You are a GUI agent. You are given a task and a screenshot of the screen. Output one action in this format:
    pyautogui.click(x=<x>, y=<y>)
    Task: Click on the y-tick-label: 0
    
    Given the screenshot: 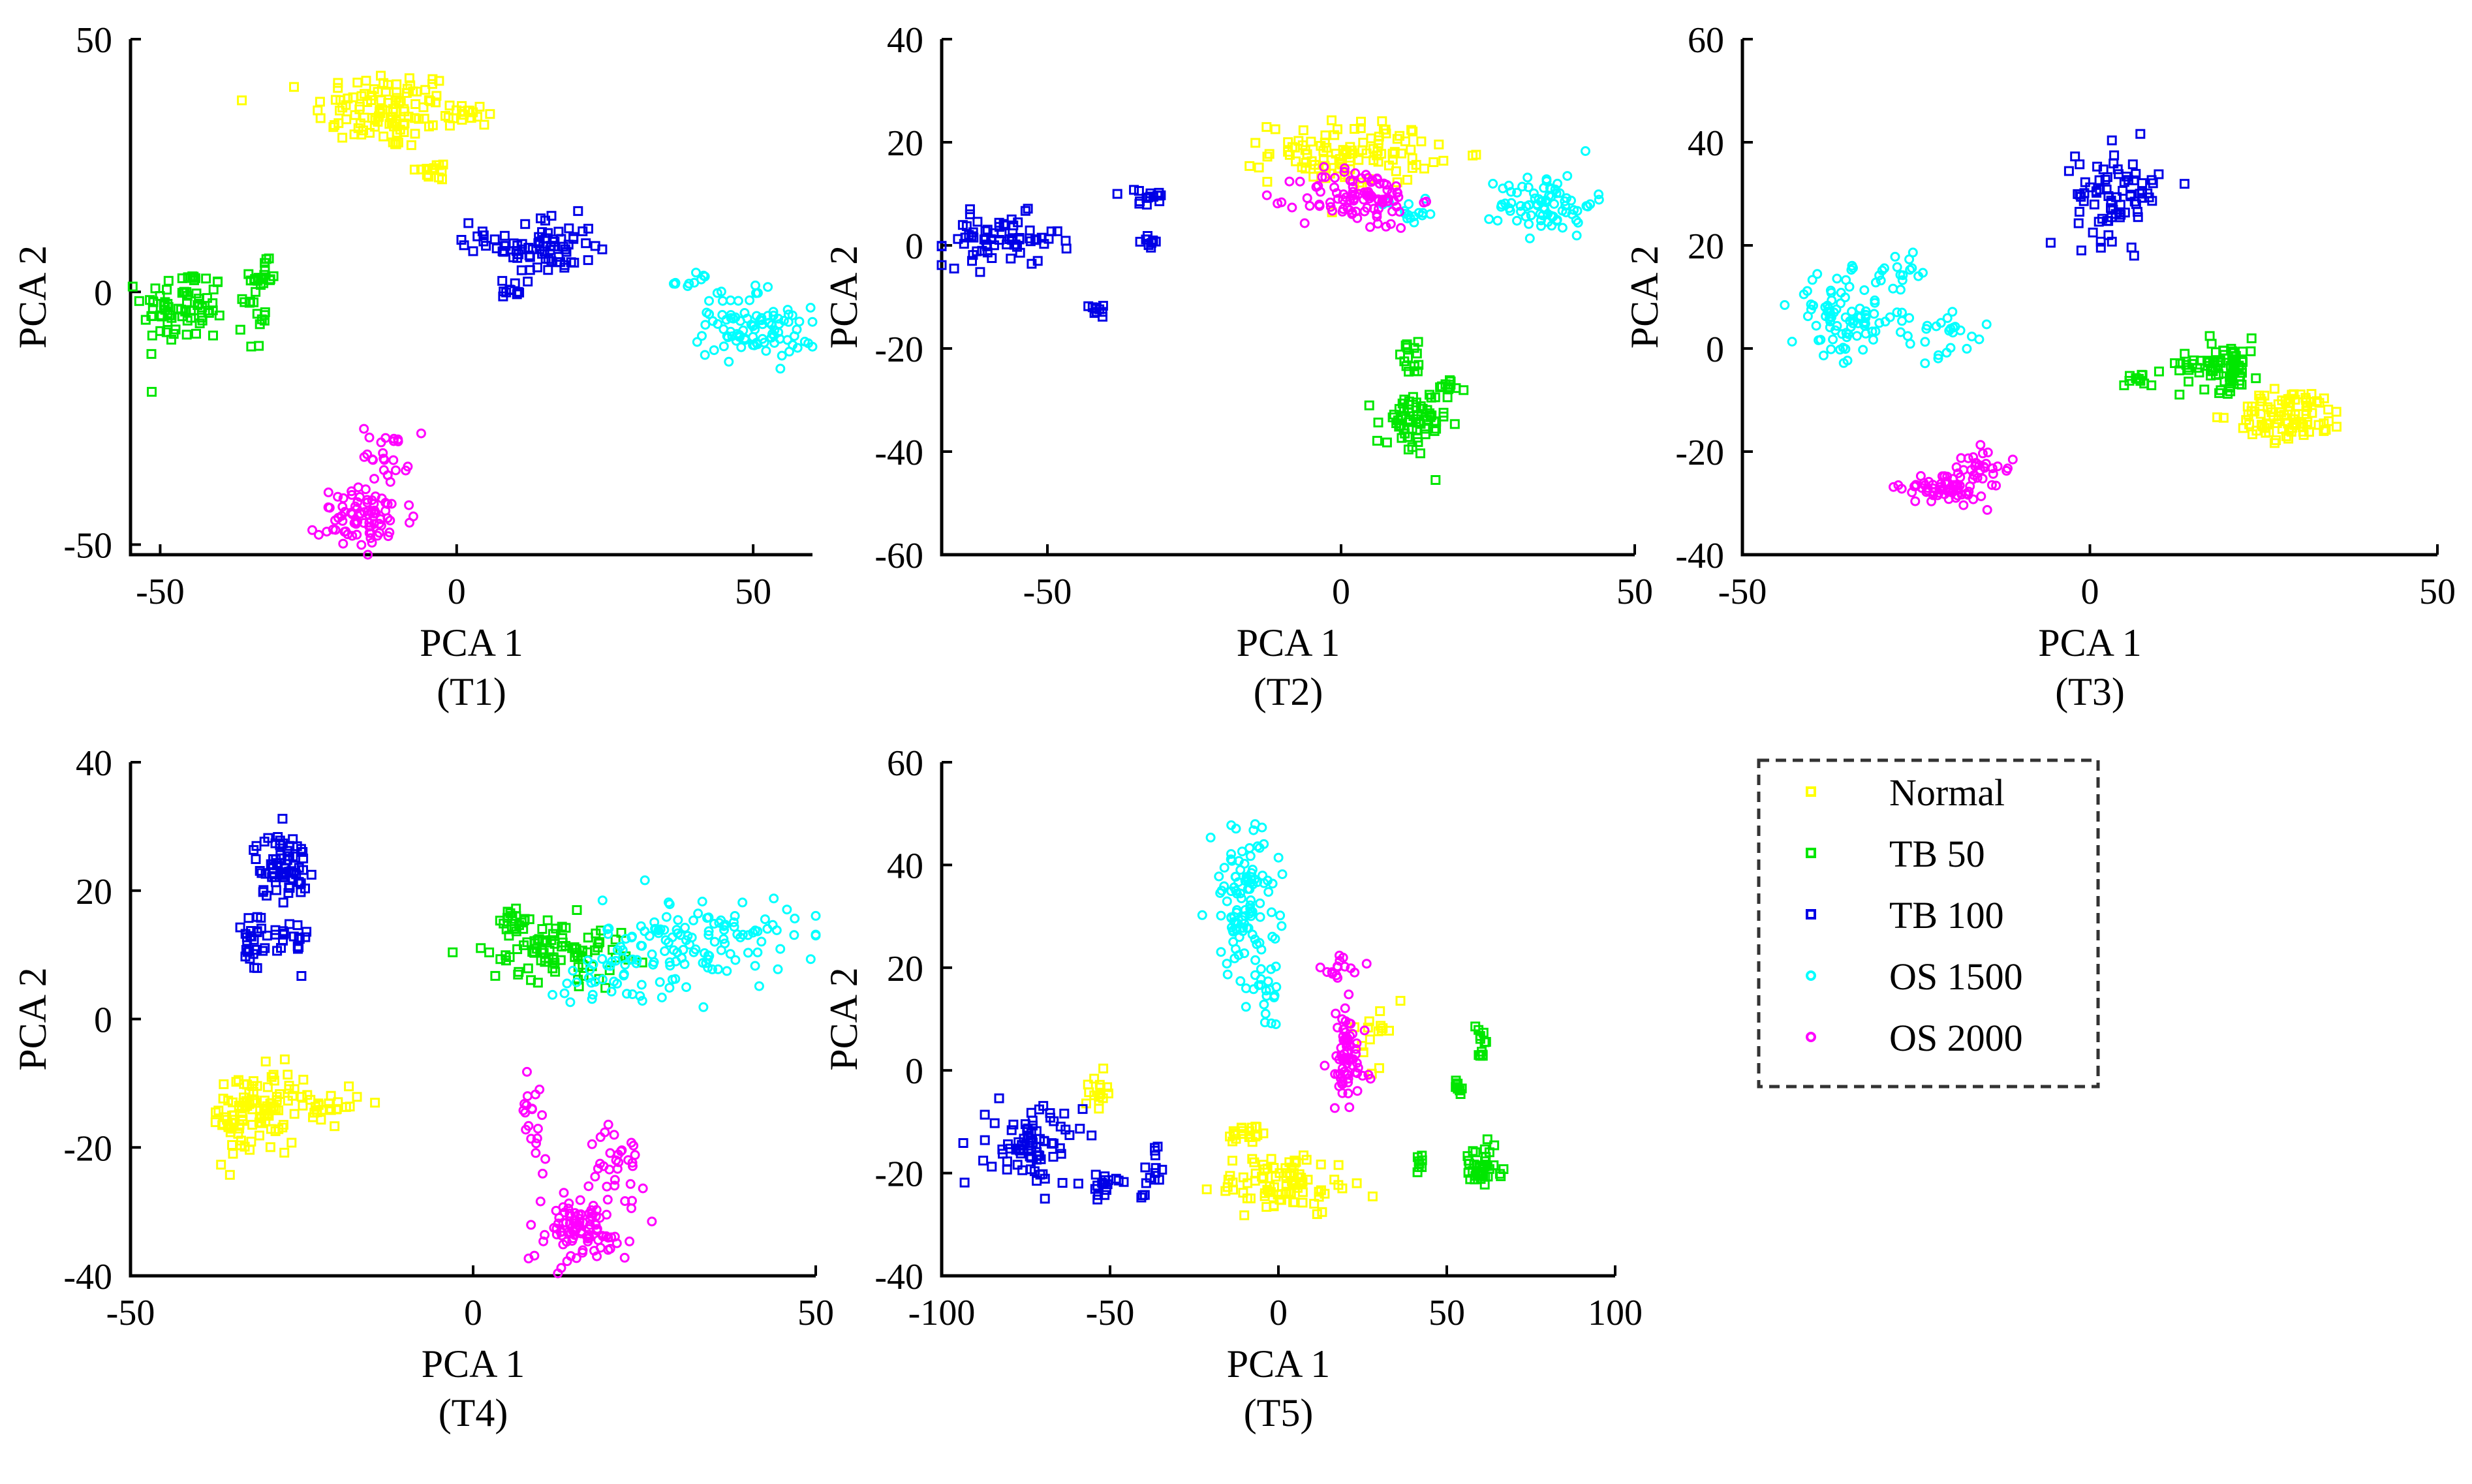 What is the action you would take?
    pyautogui.click(x=103, y=1020)
    